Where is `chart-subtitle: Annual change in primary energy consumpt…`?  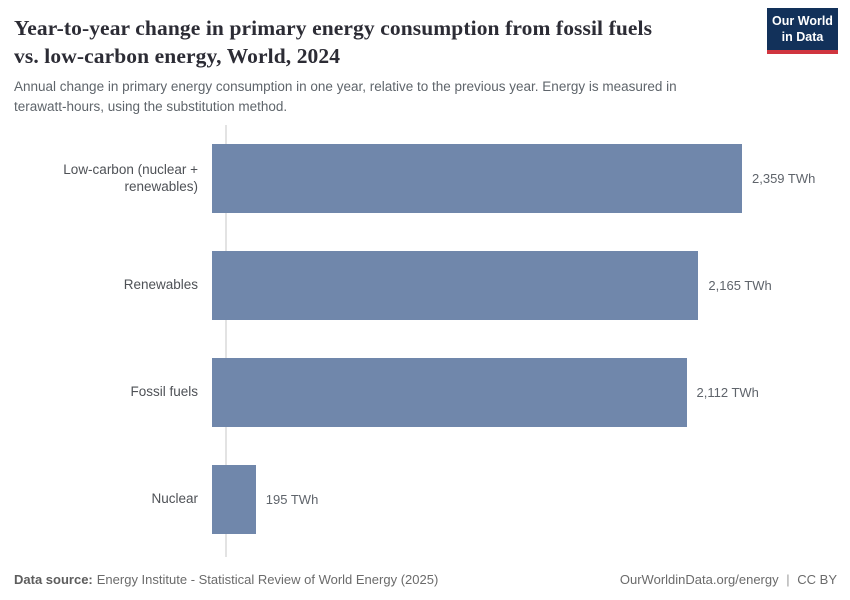 chart-subtitle: Annual change in primary energy consumpt… is located at coordinates (345, 97).